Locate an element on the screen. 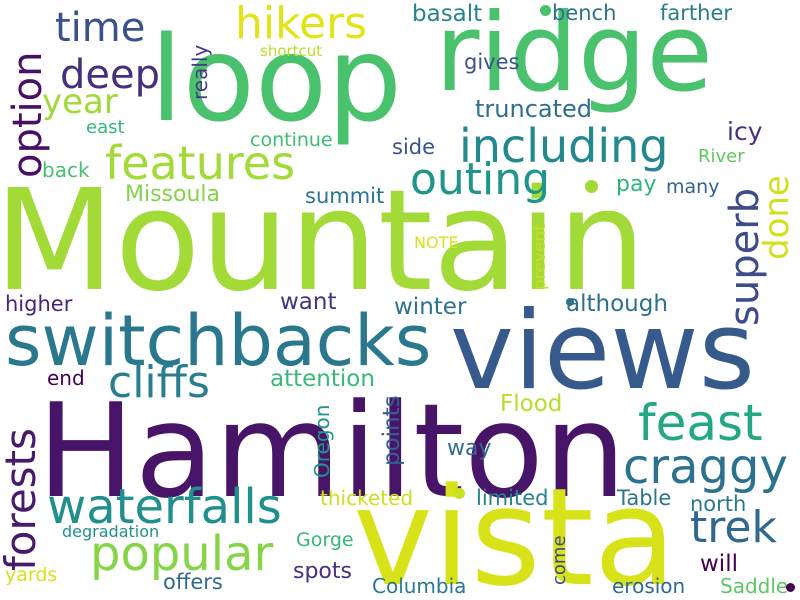 The height and width of the screenshot is (600, 800). word-ridge: ridge is located at coordinates (574, 58).